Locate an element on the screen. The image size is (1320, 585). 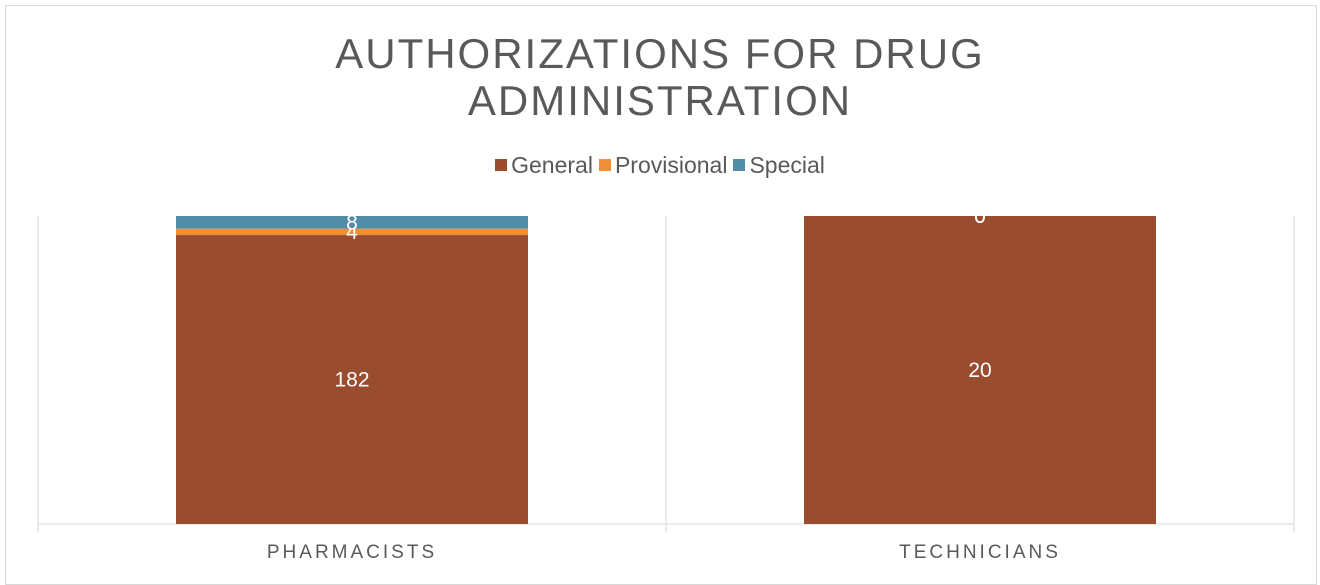
legend: General Provisional Special is located at coordinates (660, 165).